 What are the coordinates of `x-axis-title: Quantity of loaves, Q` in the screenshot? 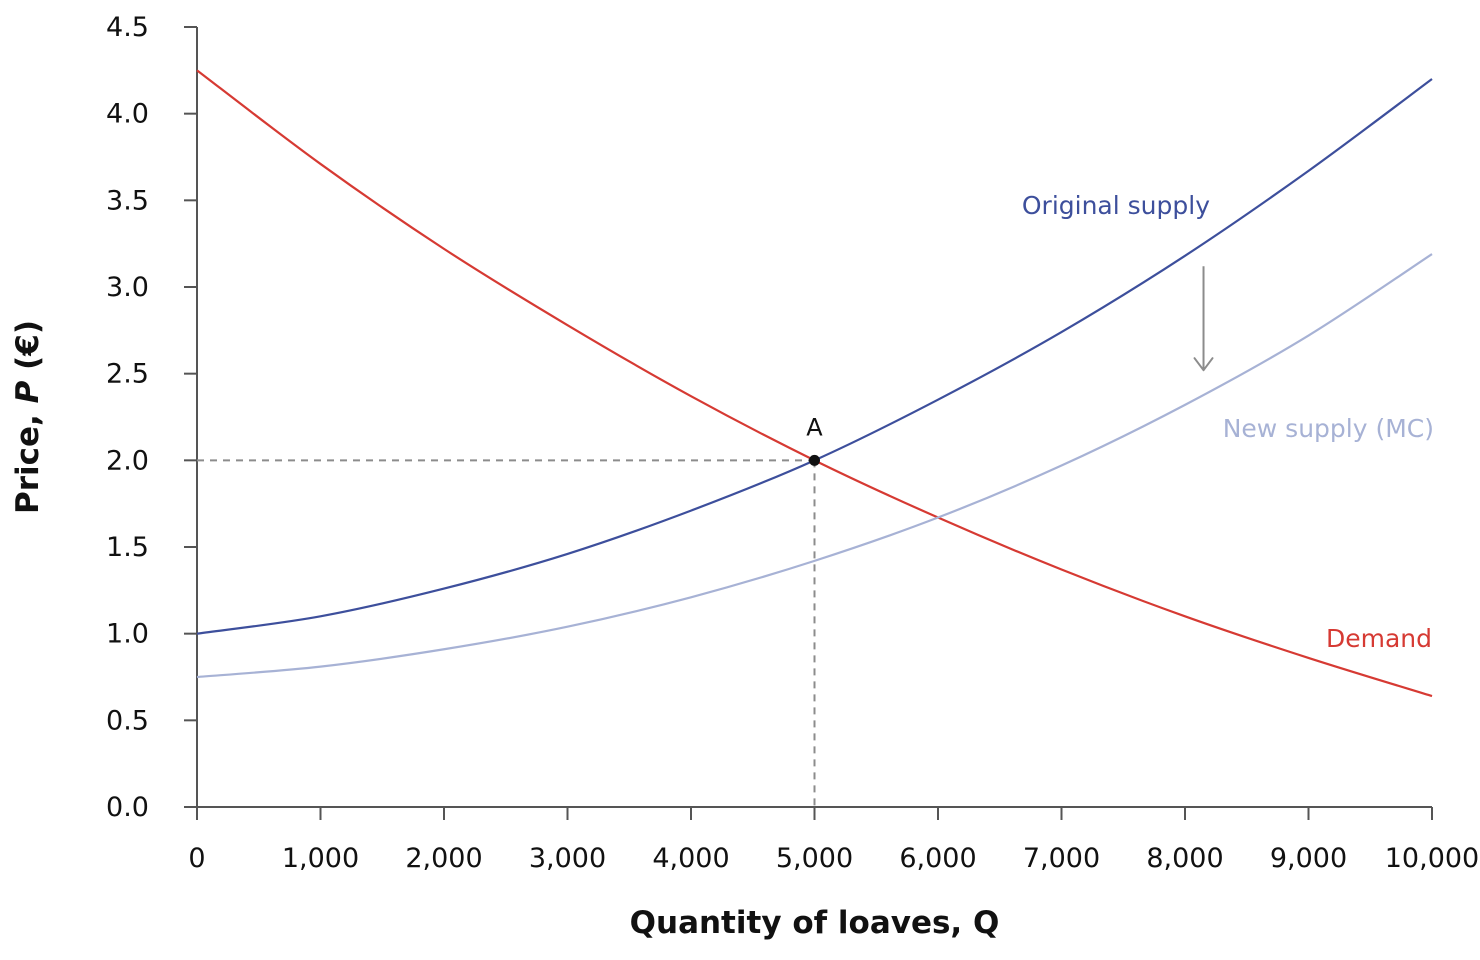 It's located at (815, 923).